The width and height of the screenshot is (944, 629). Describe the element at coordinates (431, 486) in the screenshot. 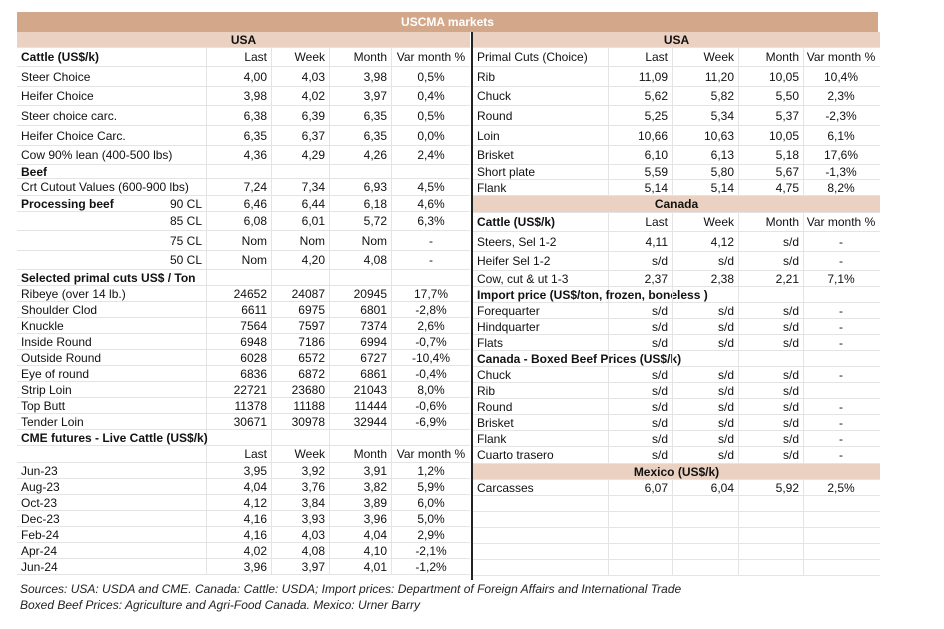

I see `cell-var-month-pct: 5,9%` at that location.